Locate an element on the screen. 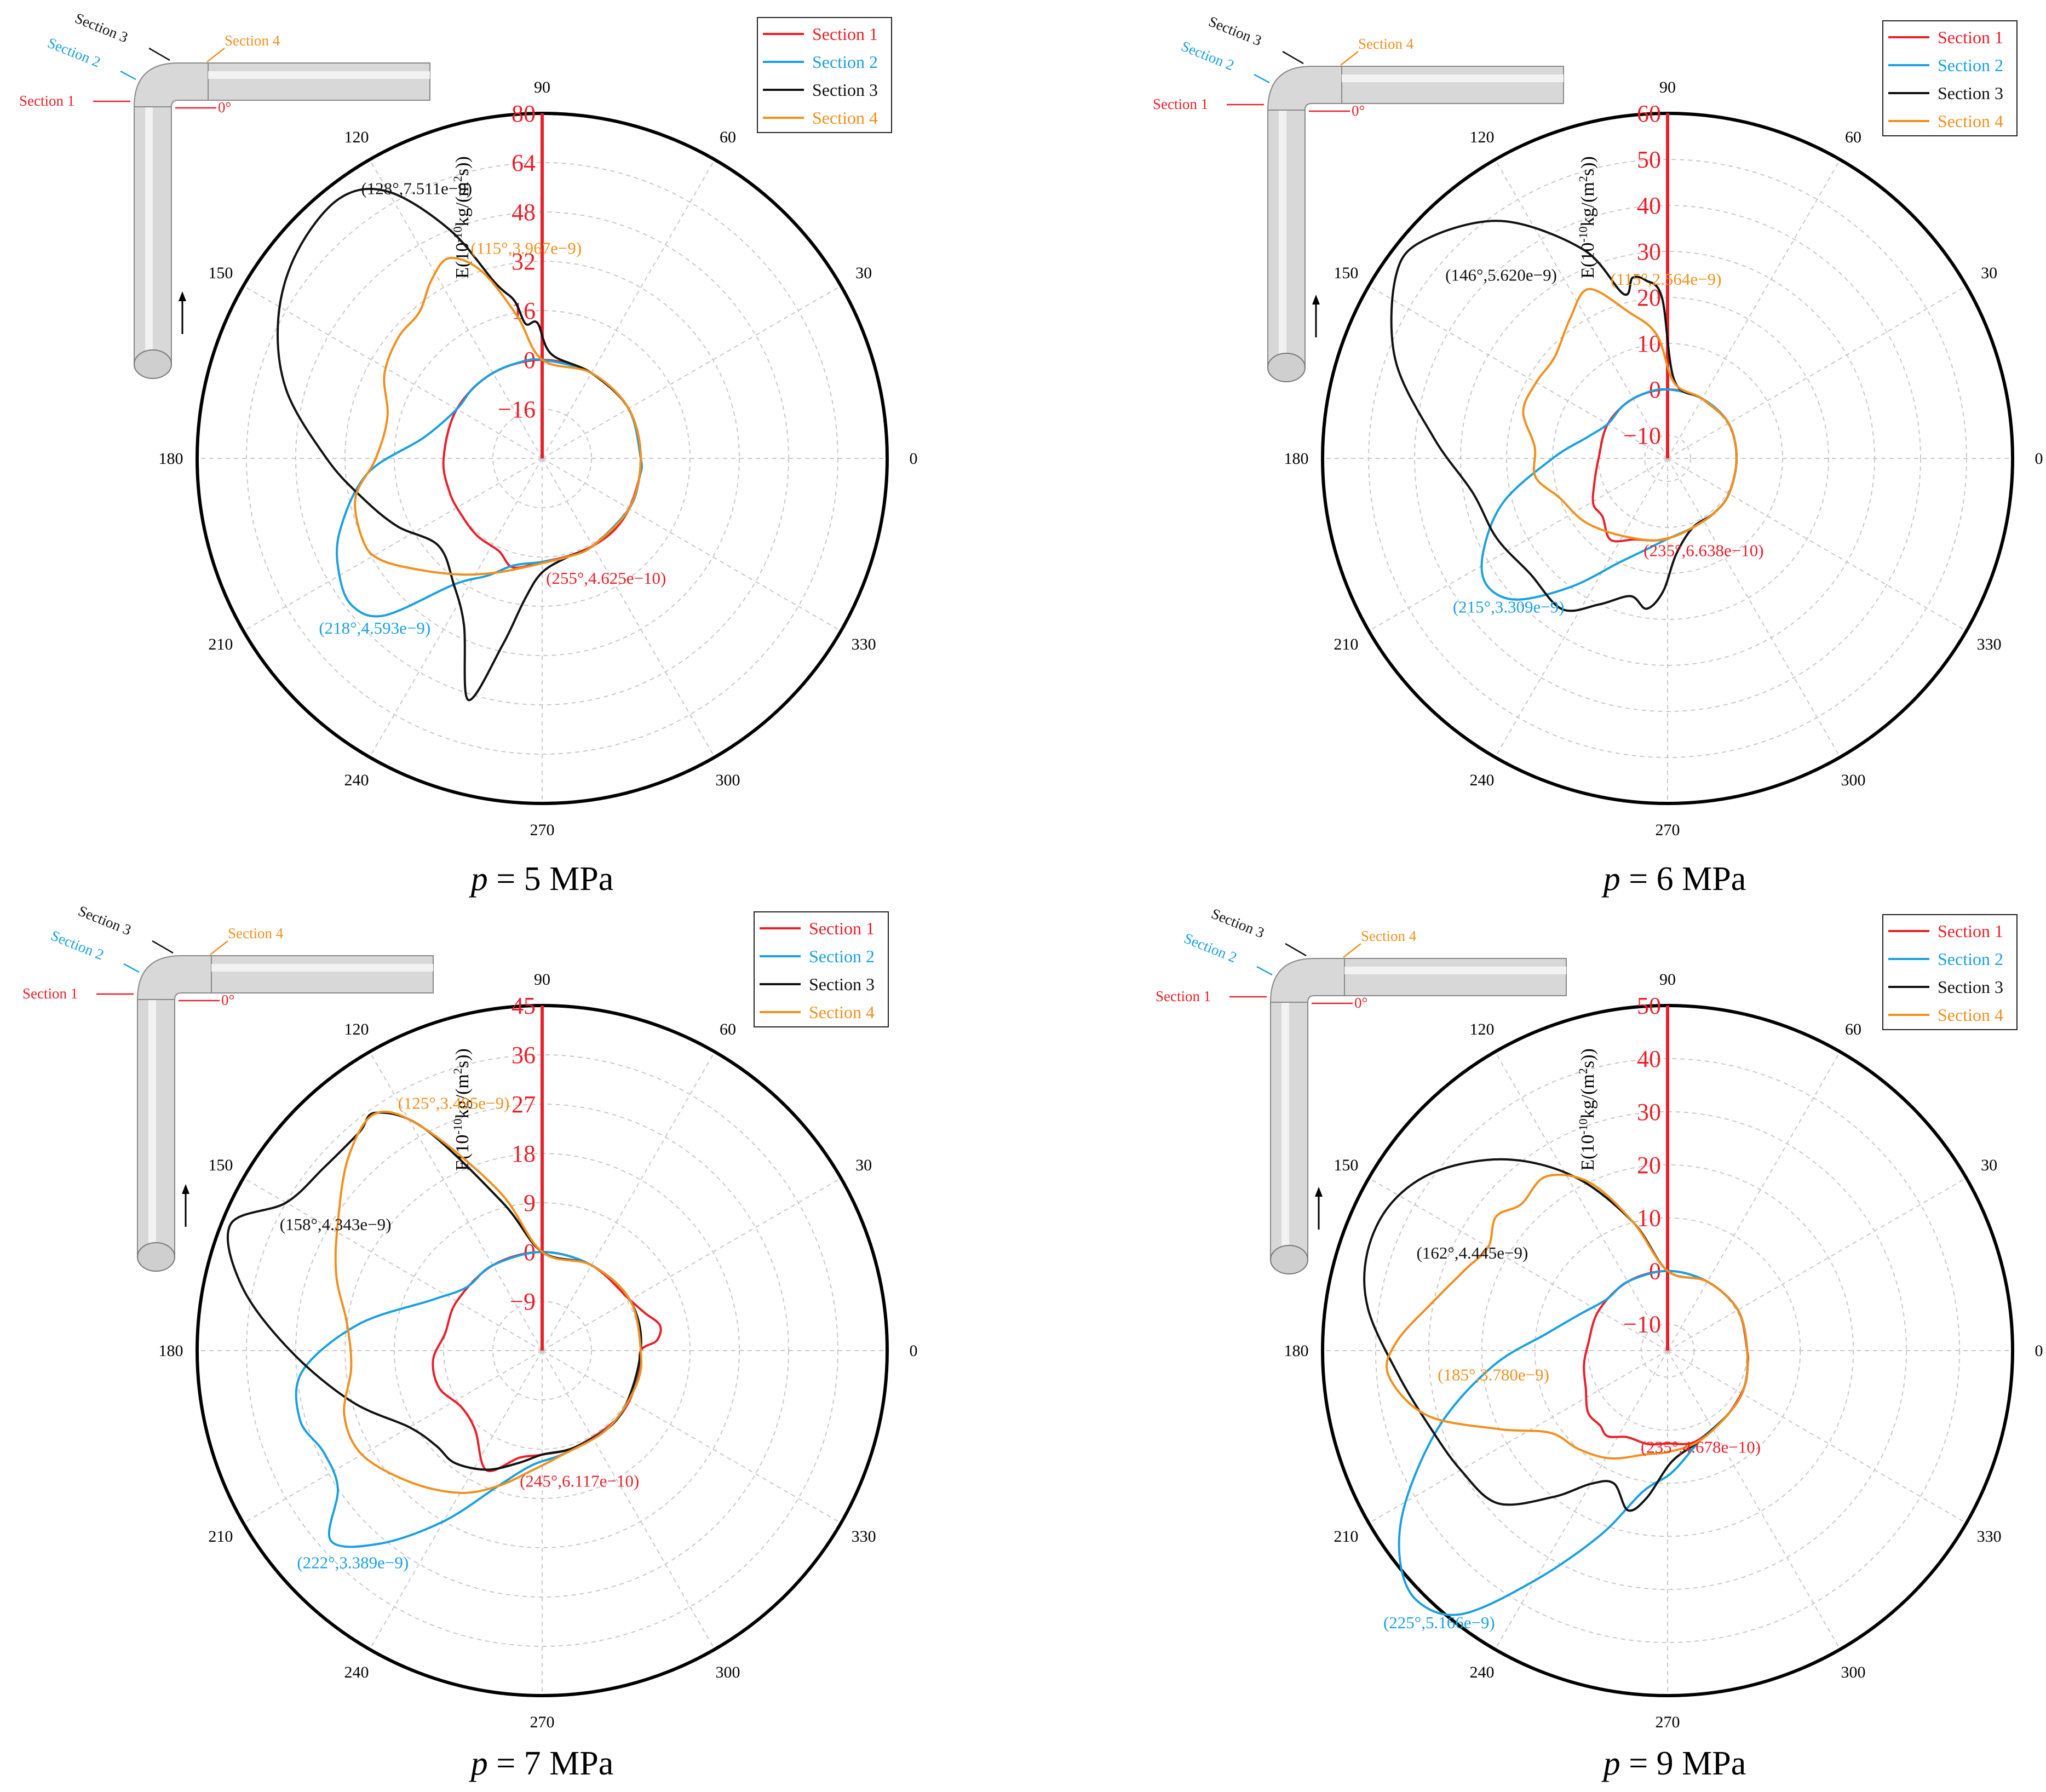  pipe-elbow is located at coordinates (171, 84).